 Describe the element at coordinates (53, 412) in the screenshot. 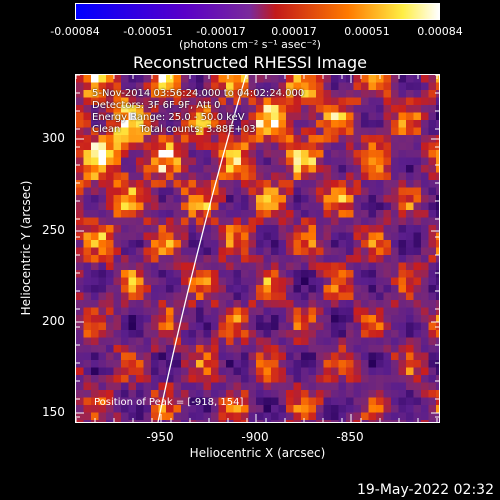

I see `y-tick: 150` at that location.